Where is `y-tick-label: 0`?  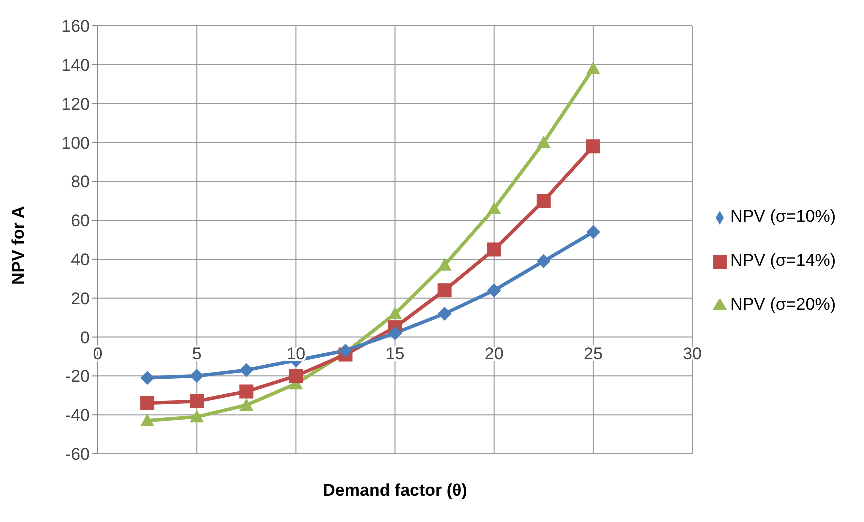
y-tick-label: 0 is located at coordinates (85, 338).